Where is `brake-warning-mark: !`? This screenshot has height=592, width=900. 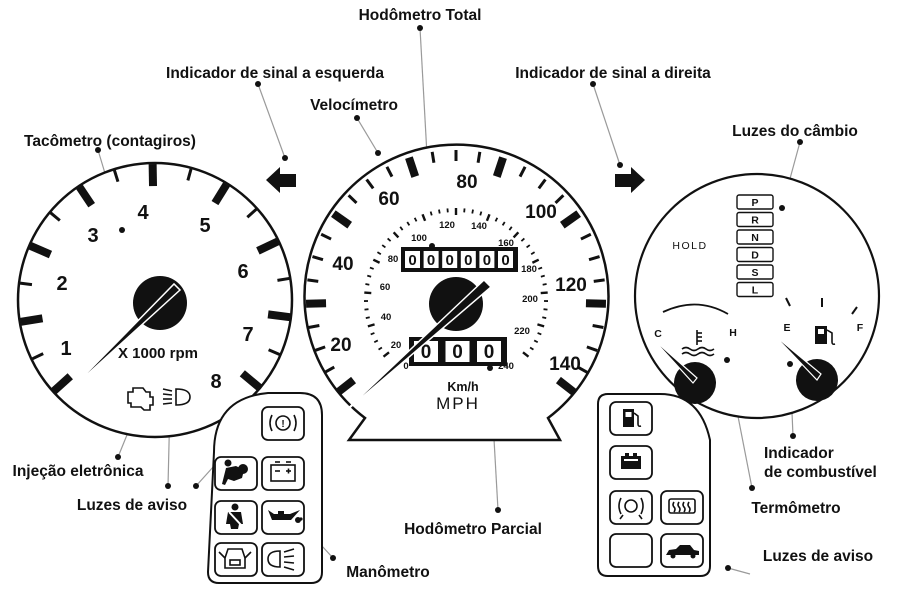 brake-warning-mark: ! is located at coordinates (282, 424).